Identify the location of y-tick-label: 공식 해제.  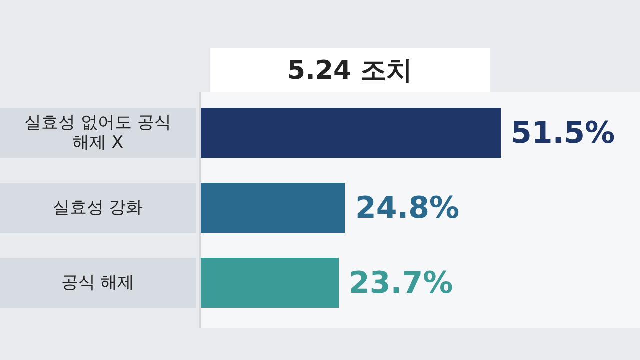
(98, 283).